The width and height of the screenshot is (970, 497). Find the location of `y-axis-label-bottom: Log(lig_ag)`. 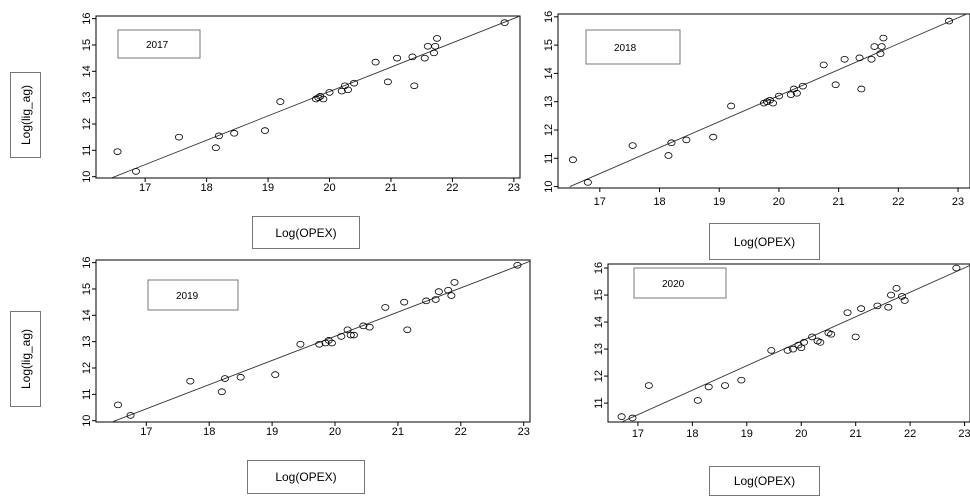

y-axis-label-bottom: Log(lig_ag) is located at coordinates (25, 359).